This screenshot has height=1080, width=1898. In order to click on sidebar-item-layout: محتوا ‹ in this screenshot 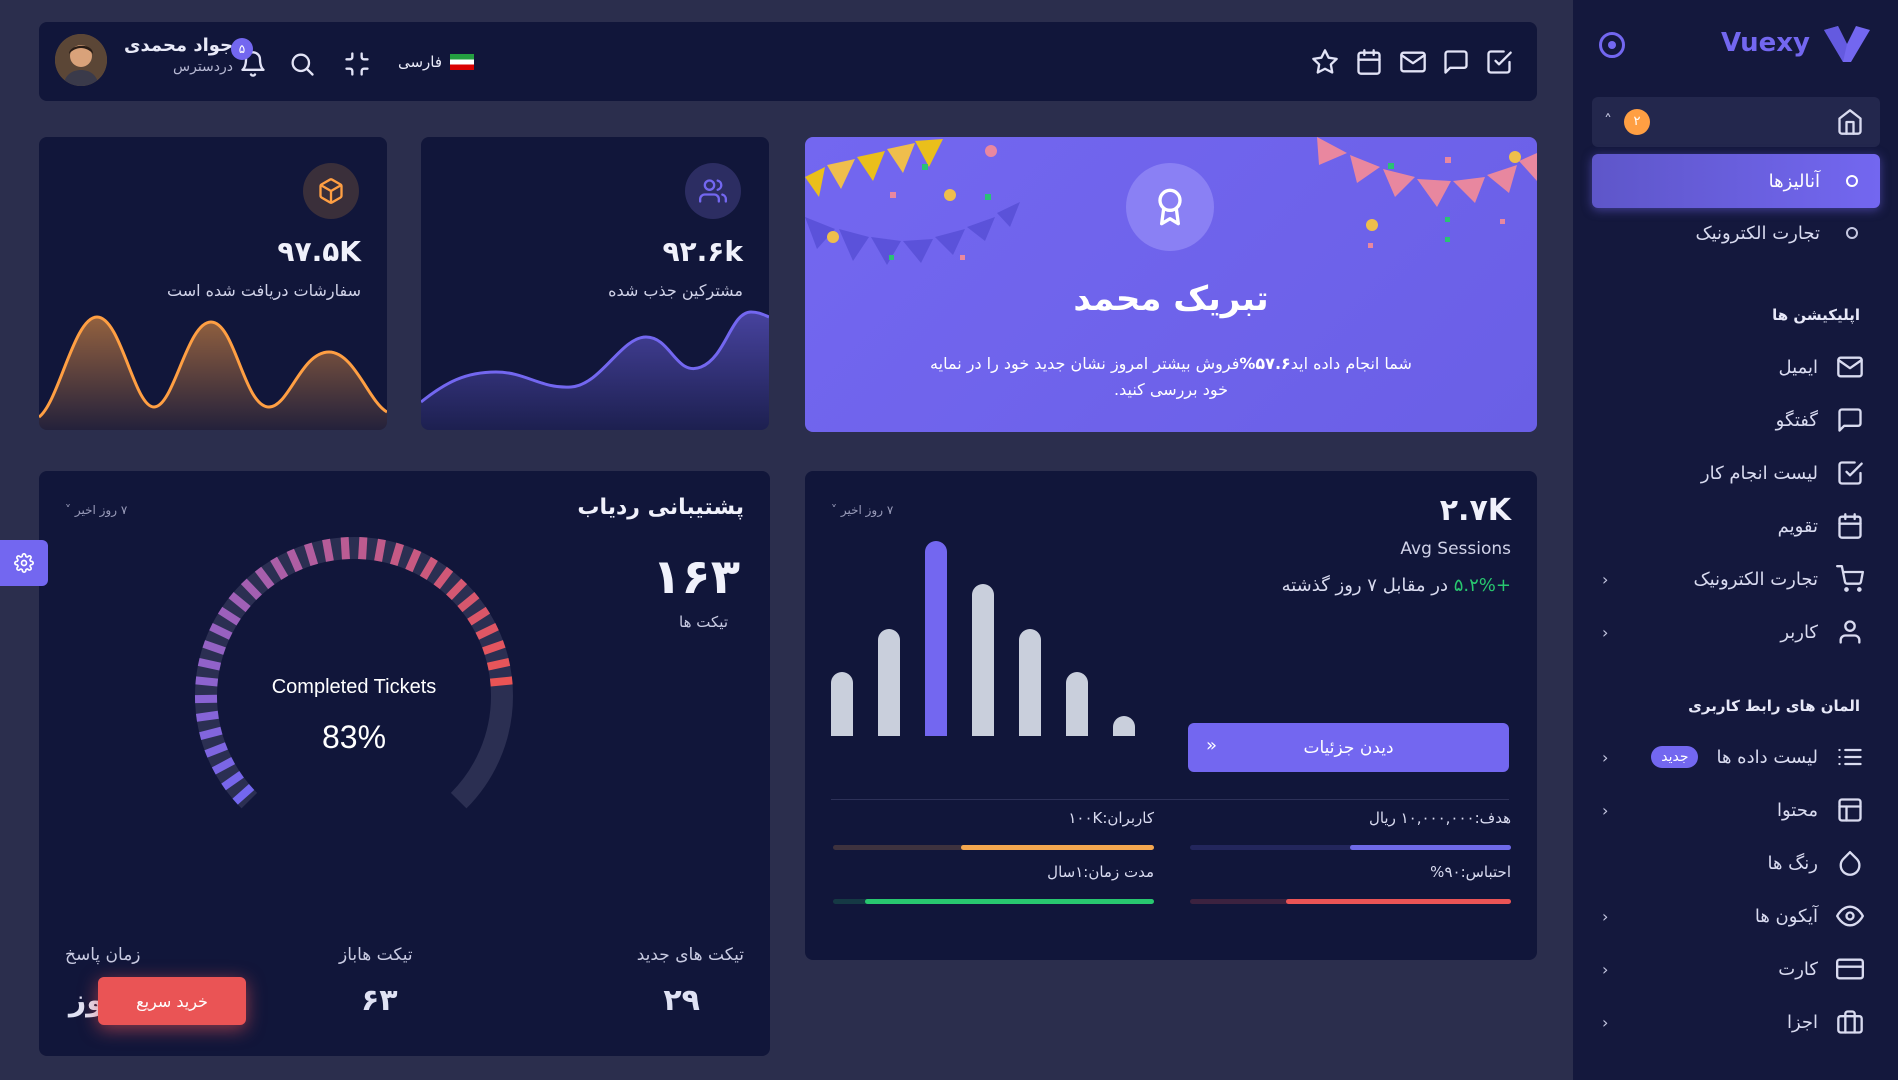, I will do `click(1736, 810)`.